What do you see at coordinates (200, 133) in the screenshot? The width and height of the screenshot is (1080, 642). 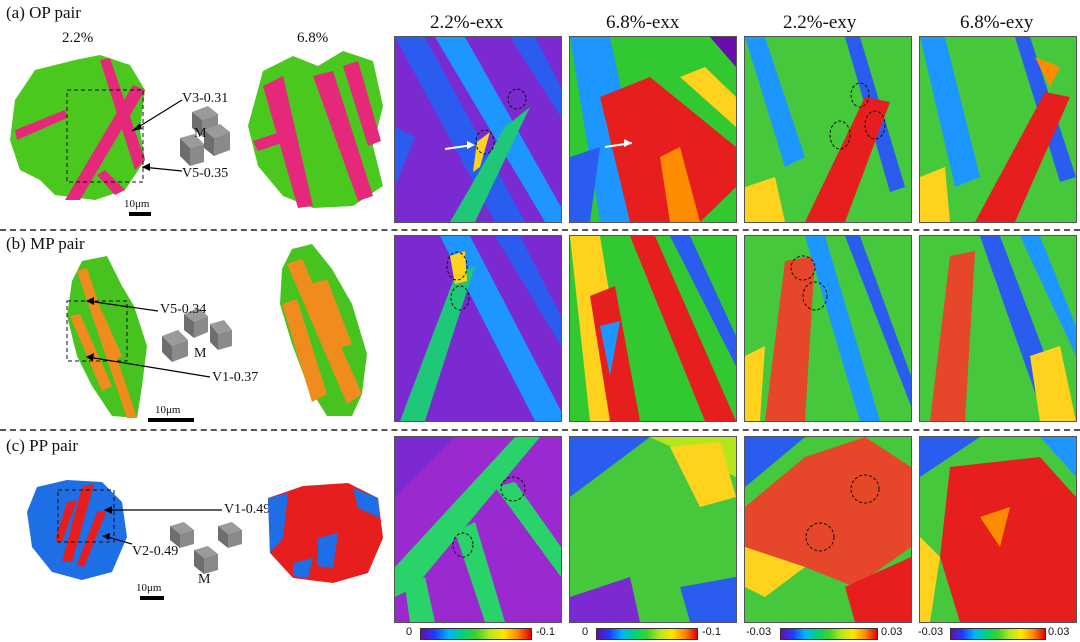 I see `row-a-cube-label: M` at bounding box center [200, 133].